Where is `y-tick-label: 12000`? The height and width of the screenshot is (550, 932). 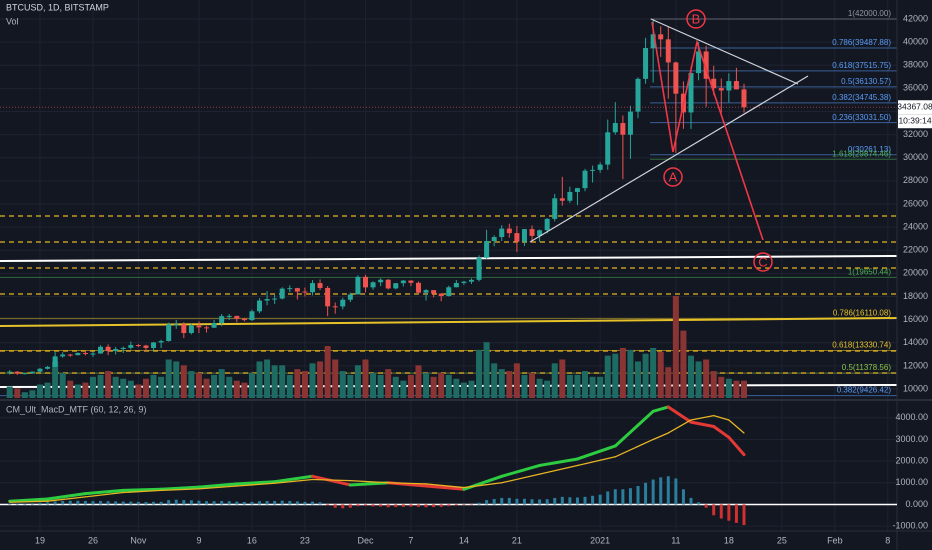
y-tick-label: 12000 is located at coordinates (915, 365).